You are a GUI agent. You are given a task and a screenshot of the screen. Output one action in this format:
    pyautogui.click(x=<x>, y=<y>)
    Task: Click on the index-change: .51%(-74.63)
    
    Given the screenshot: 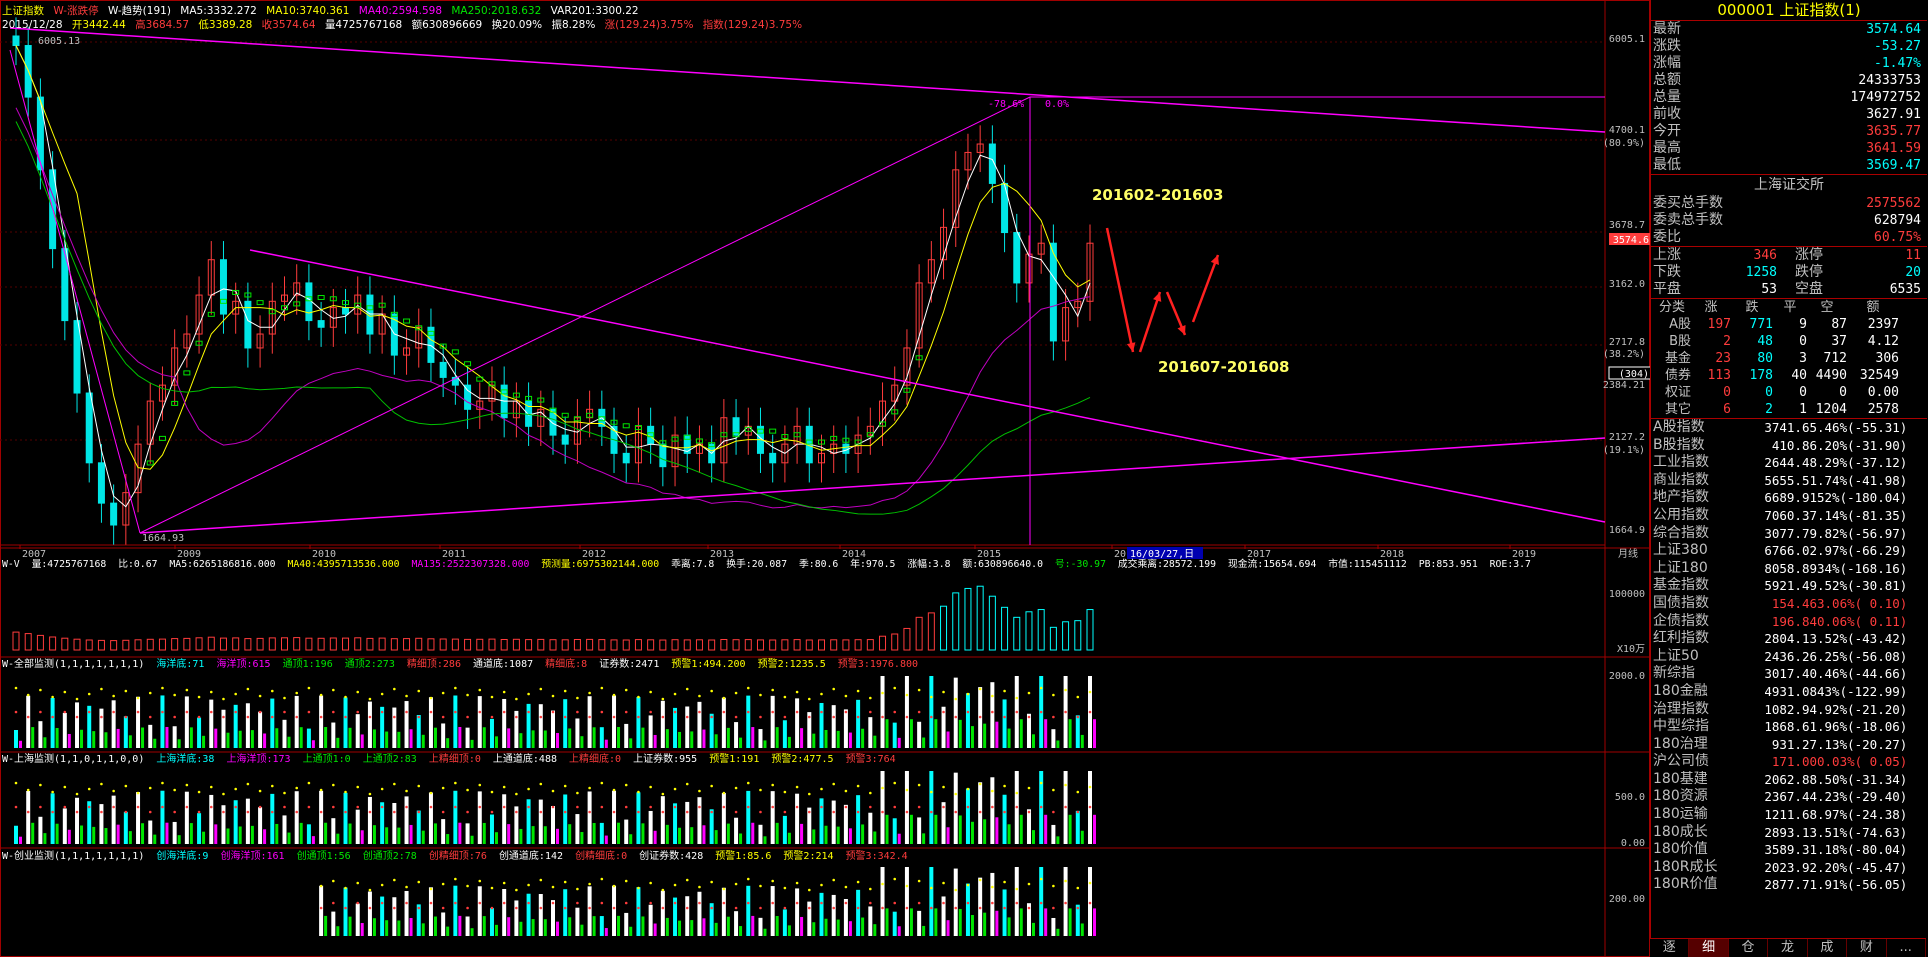 What is the action you would take?
    pyautogui.click(x=1862, y=832)
    